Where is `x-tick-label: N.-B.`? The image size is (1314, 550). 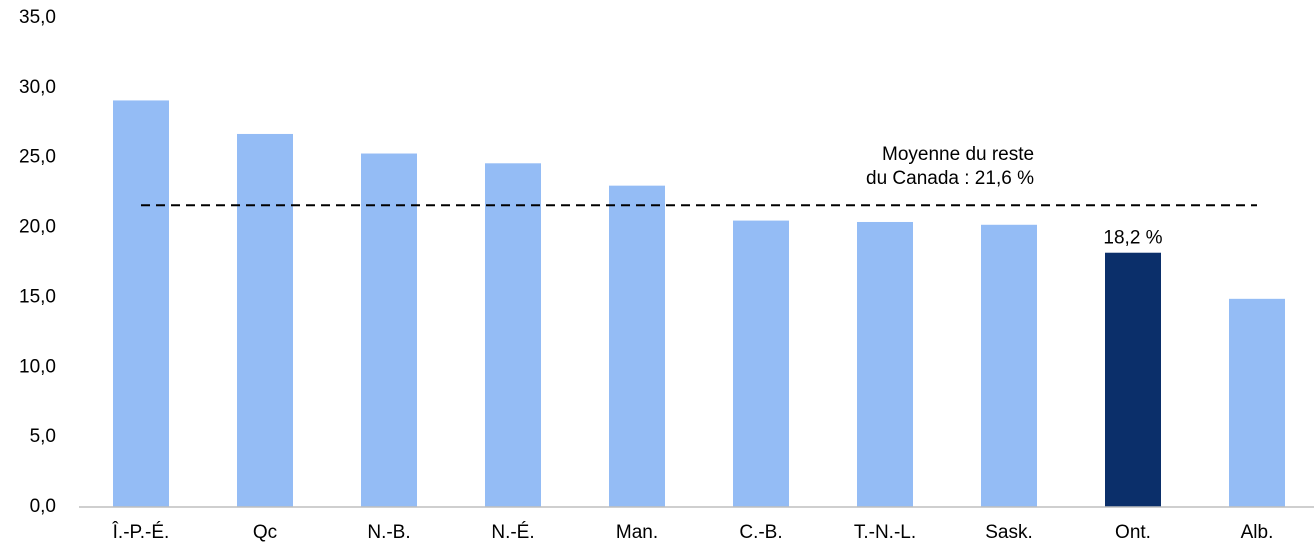 x-tick-label: N.-B. is located at coordinates (388, 532).